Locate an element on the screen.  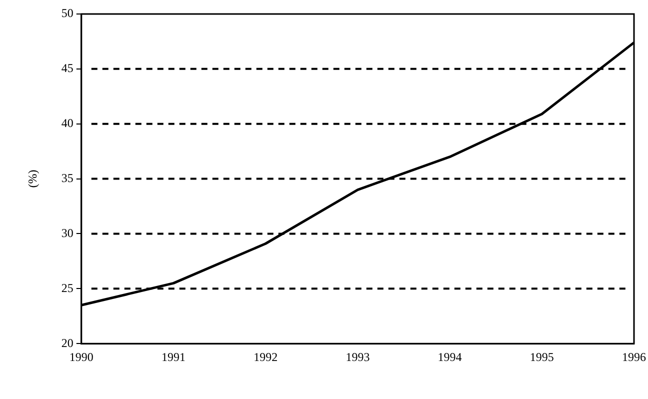
y-tick-label: 20 is located at coordinates (67, 343).